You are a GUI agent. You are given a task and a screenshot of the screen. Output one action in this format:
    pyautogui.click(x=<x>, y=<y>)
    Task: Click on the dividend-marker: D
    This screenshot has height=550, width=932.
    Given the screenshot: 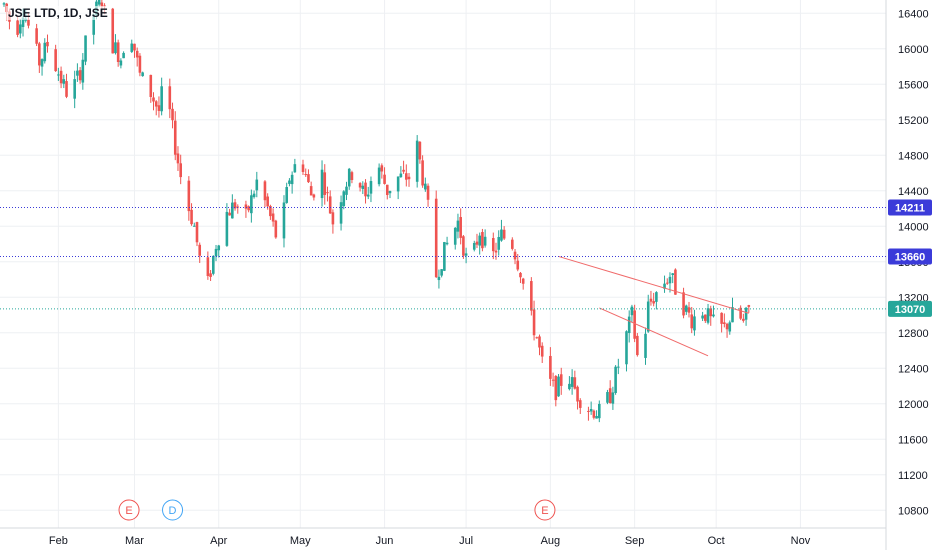 What is the action you would take?
    pyautogui.click(x=173, y=510)
    